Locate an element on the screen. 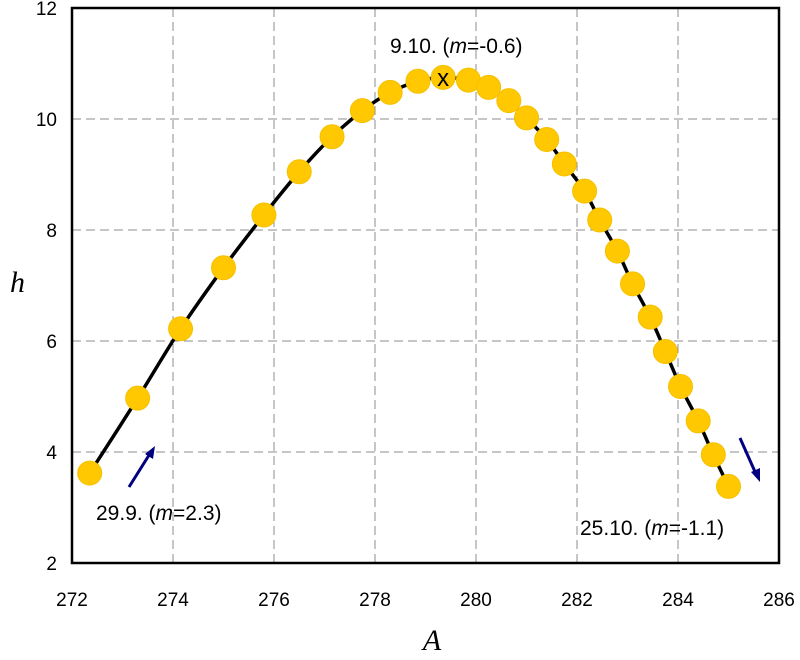 This screenshot has width=800, height=660. y-tick-label: 6 is located at coordinates (51, 342).